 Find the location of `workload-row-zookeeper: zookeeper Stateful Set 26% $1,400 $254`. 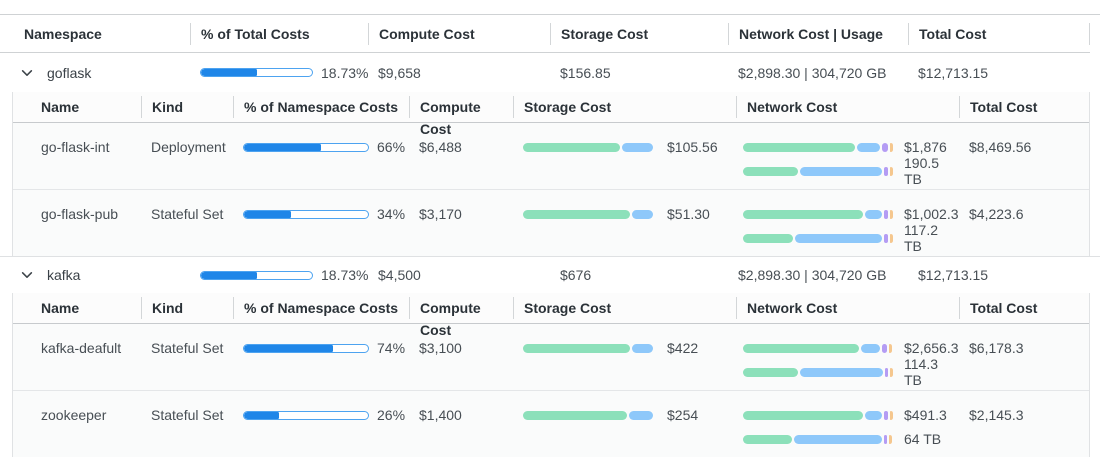

workload-row-zookeeper: zookeeper Stateful Set 26% $1,400 $254 is located at coordinates (551, 424).